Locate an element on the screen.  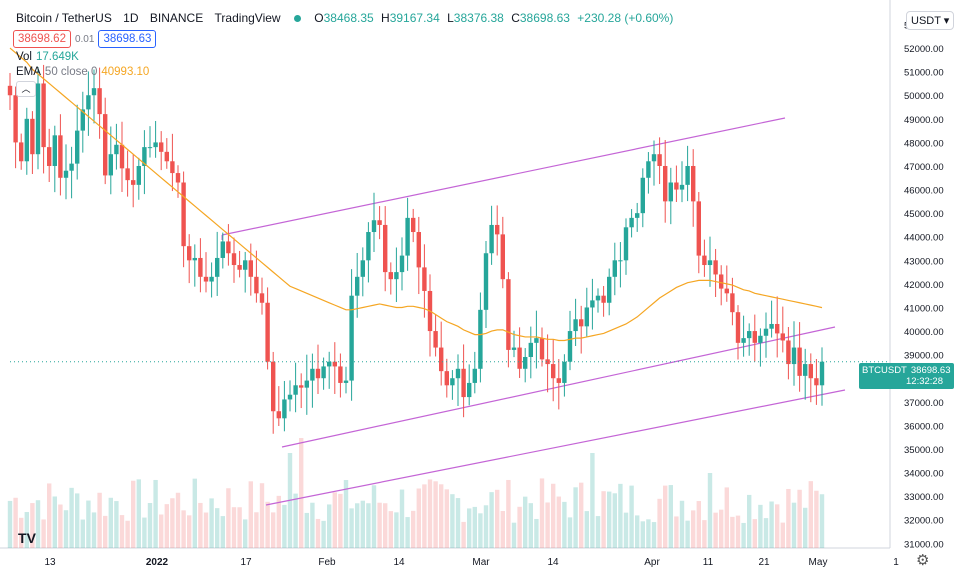
y-tick-label: 43000.00 is located at coordinates (924, 261).